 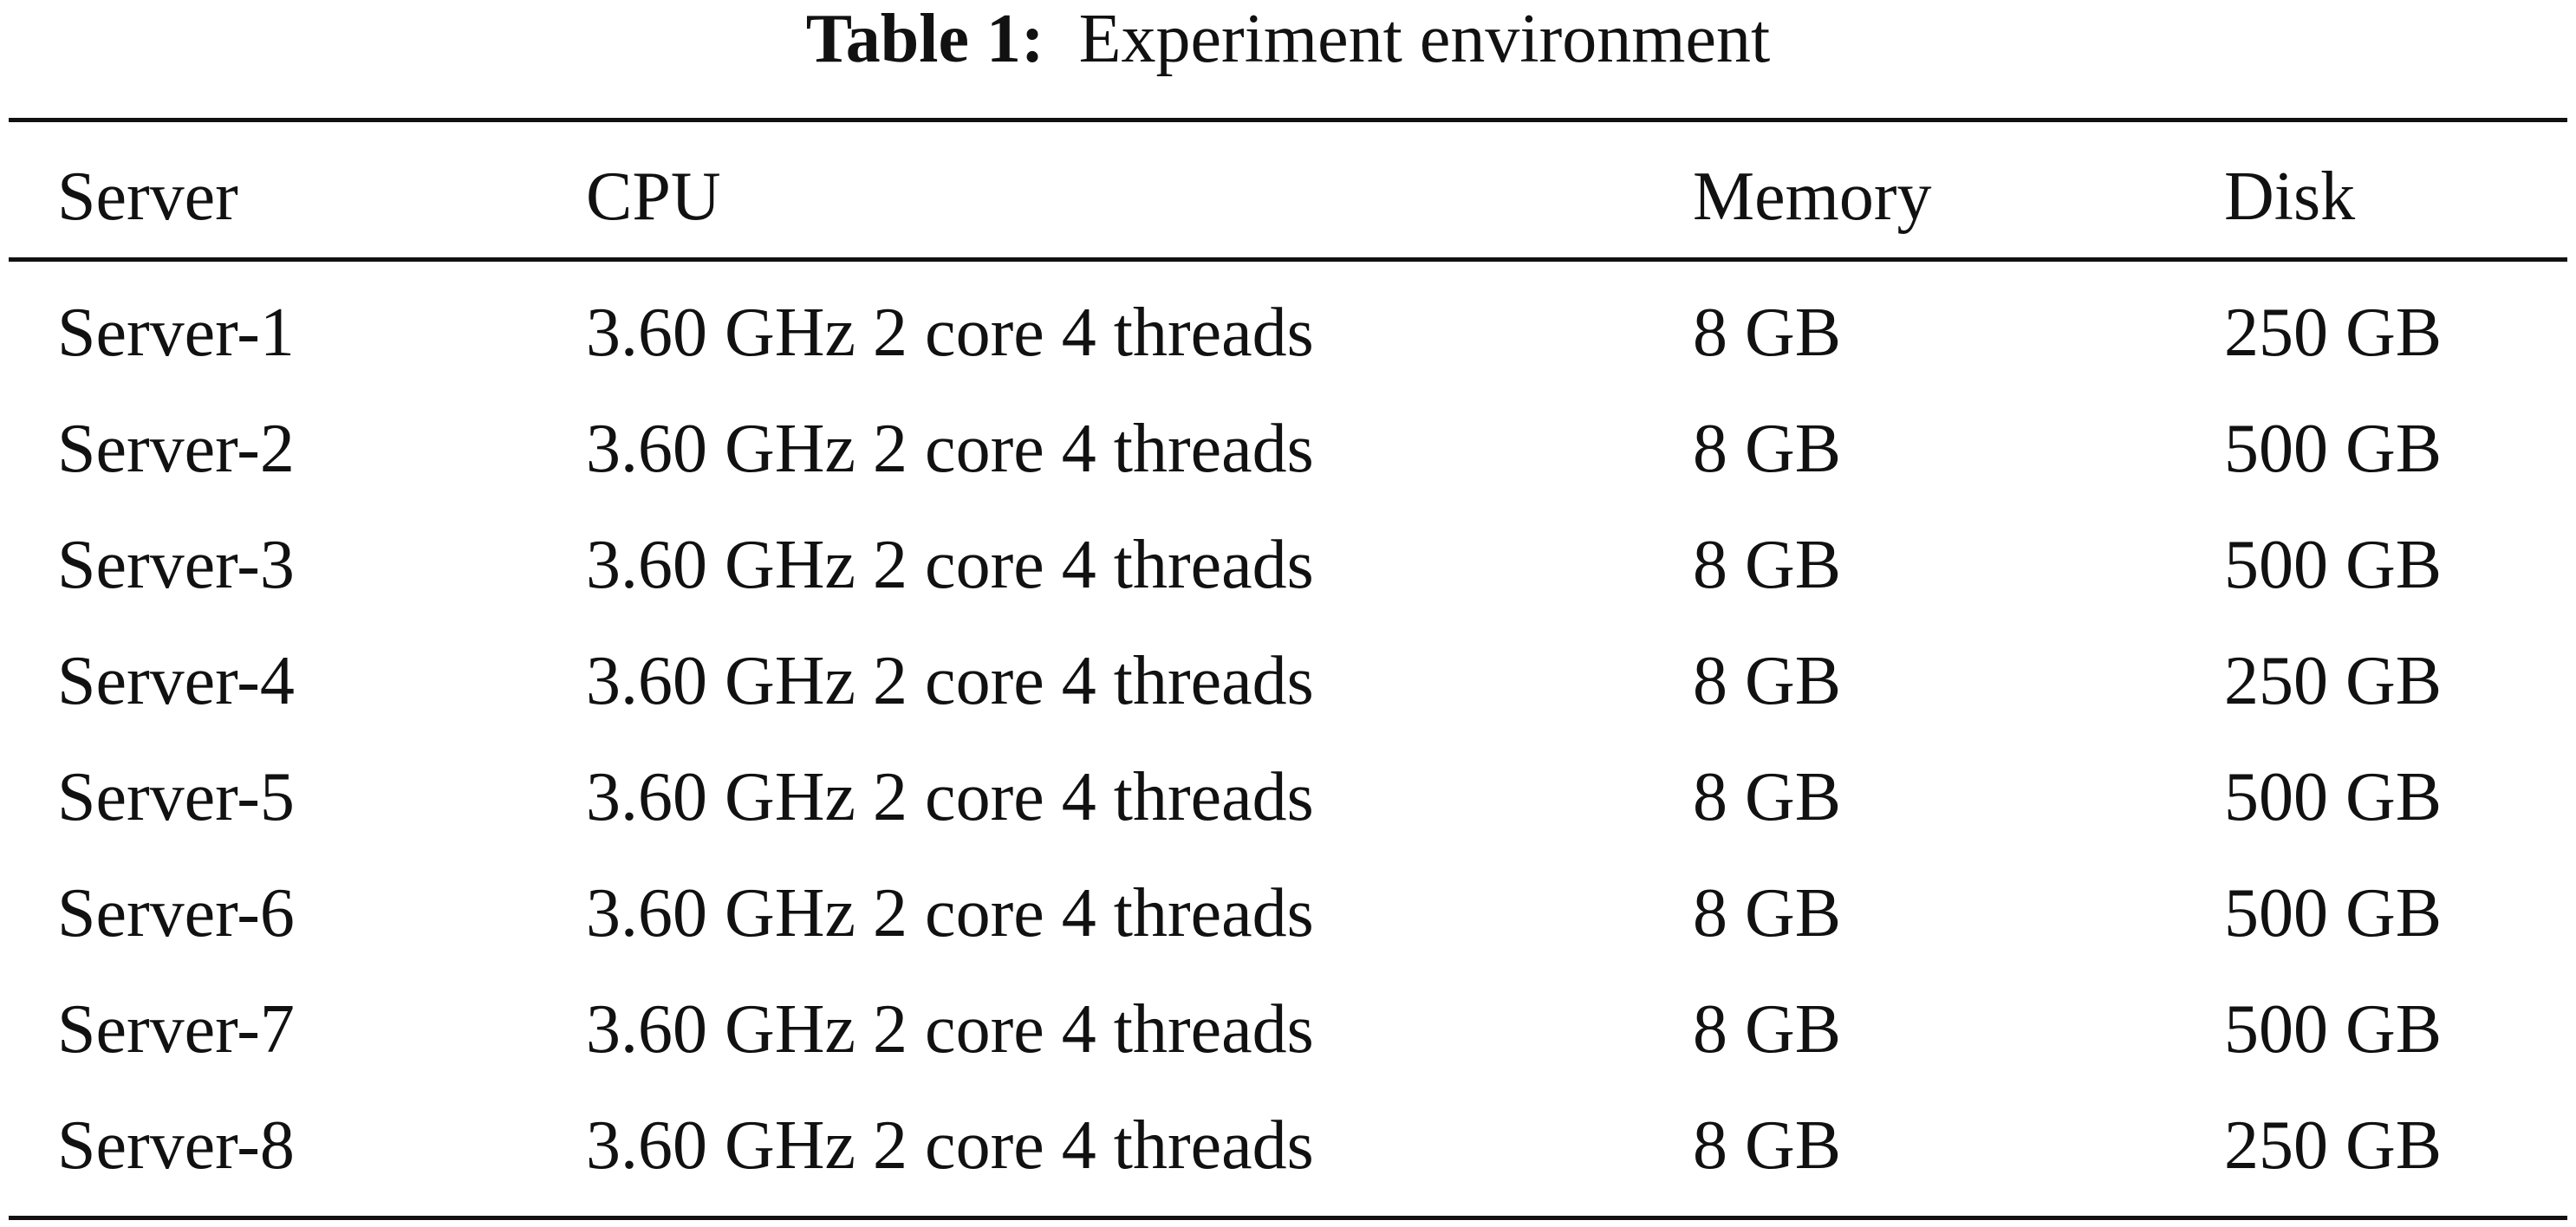 I want to click on cell-server: Server-3, so click(x=176, y=565).